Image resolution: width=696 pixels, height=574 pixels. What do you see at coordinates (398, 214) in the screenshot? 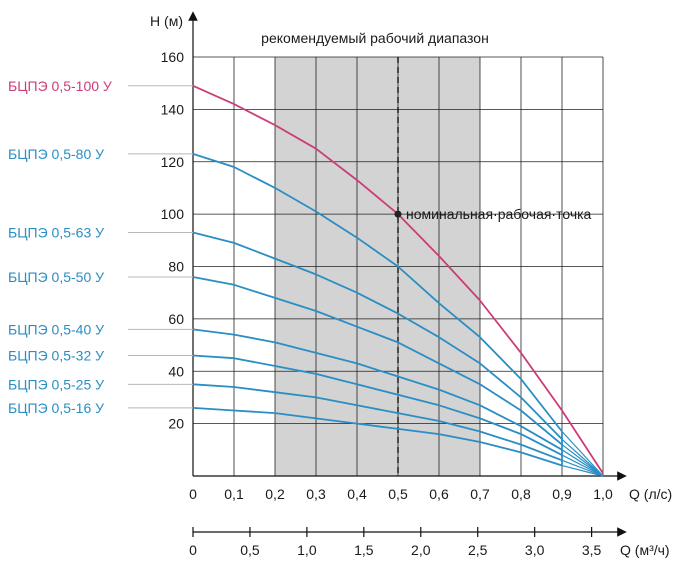
I see `nominal-point-marker` at bounding box center [398, 214].